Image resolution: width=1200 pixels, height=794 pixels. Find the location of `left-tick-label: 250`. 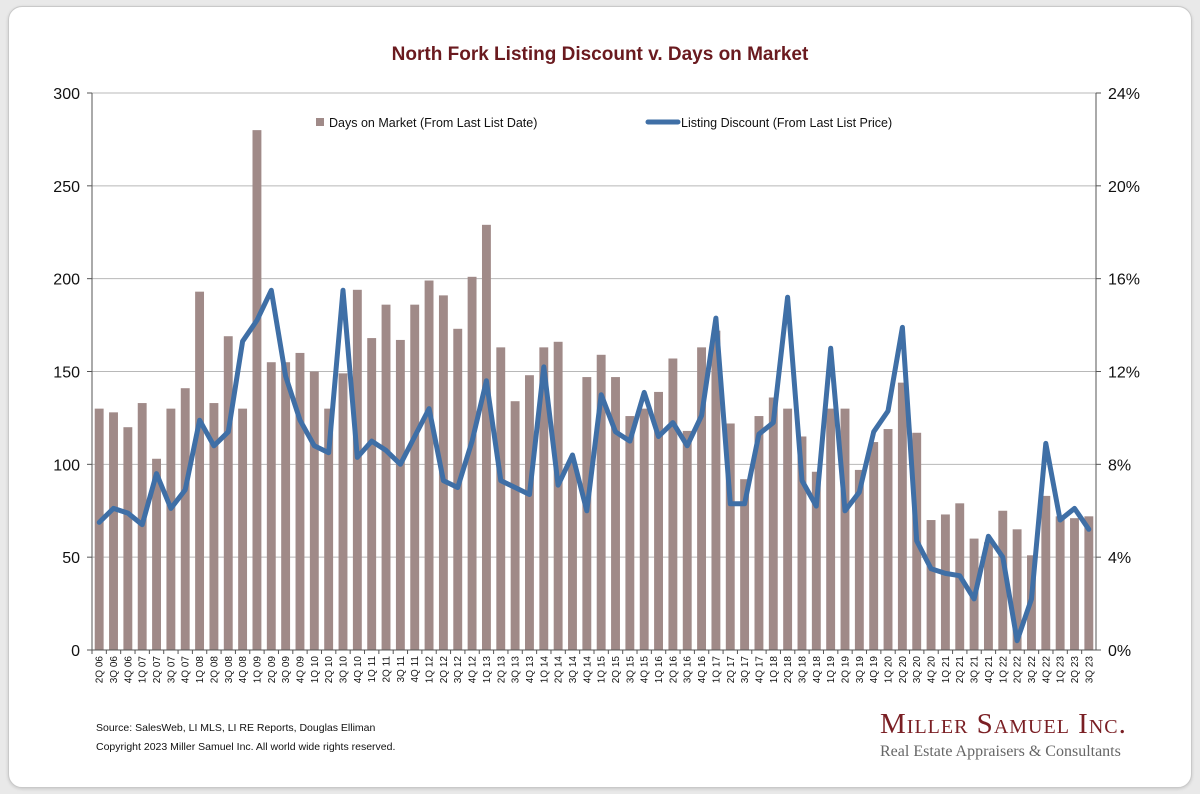

left-tick-label: 250 is located at coordinates (66, 187).